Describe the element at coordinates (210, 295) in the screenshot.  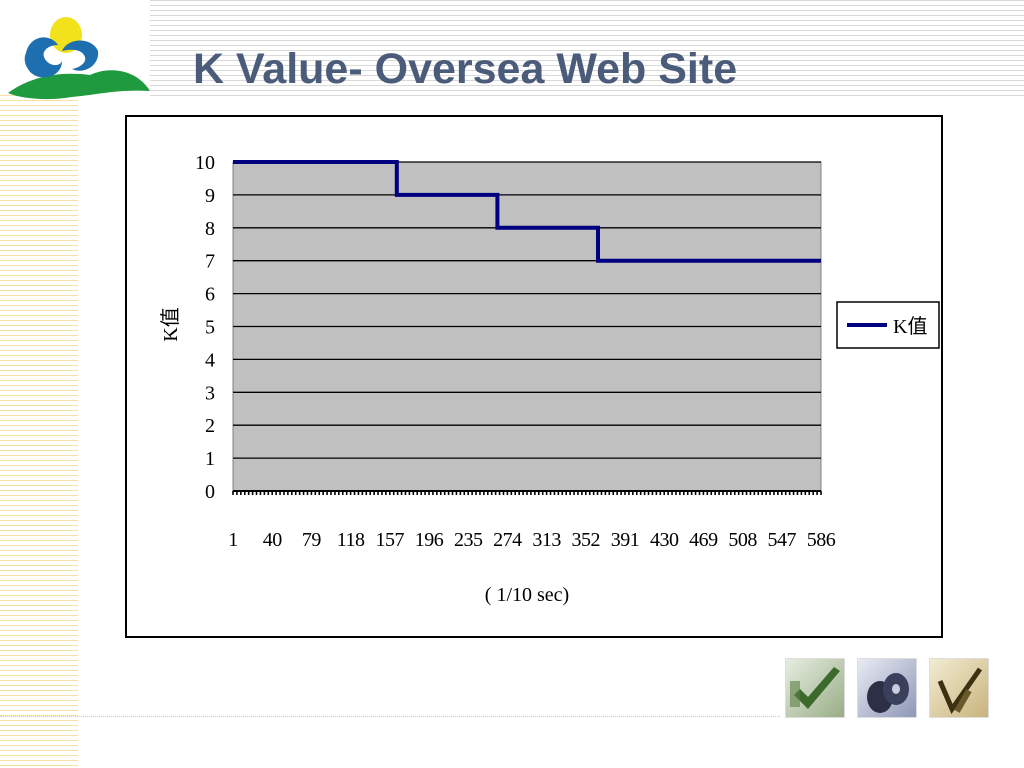
I see `y-tick-label: 6` at that location.